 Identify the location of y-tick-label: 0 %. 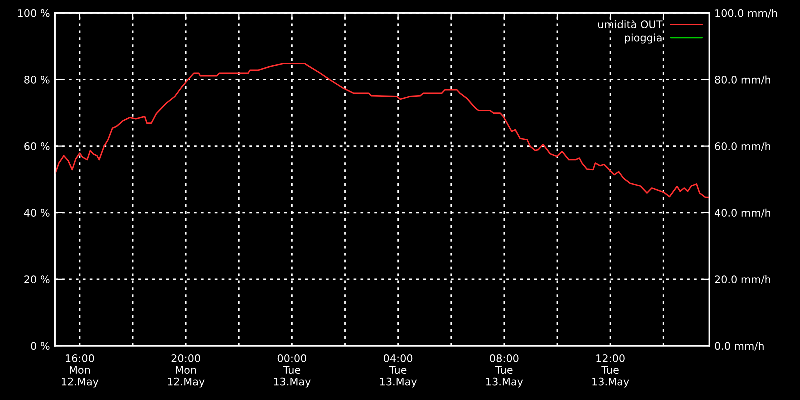
(40, 346).